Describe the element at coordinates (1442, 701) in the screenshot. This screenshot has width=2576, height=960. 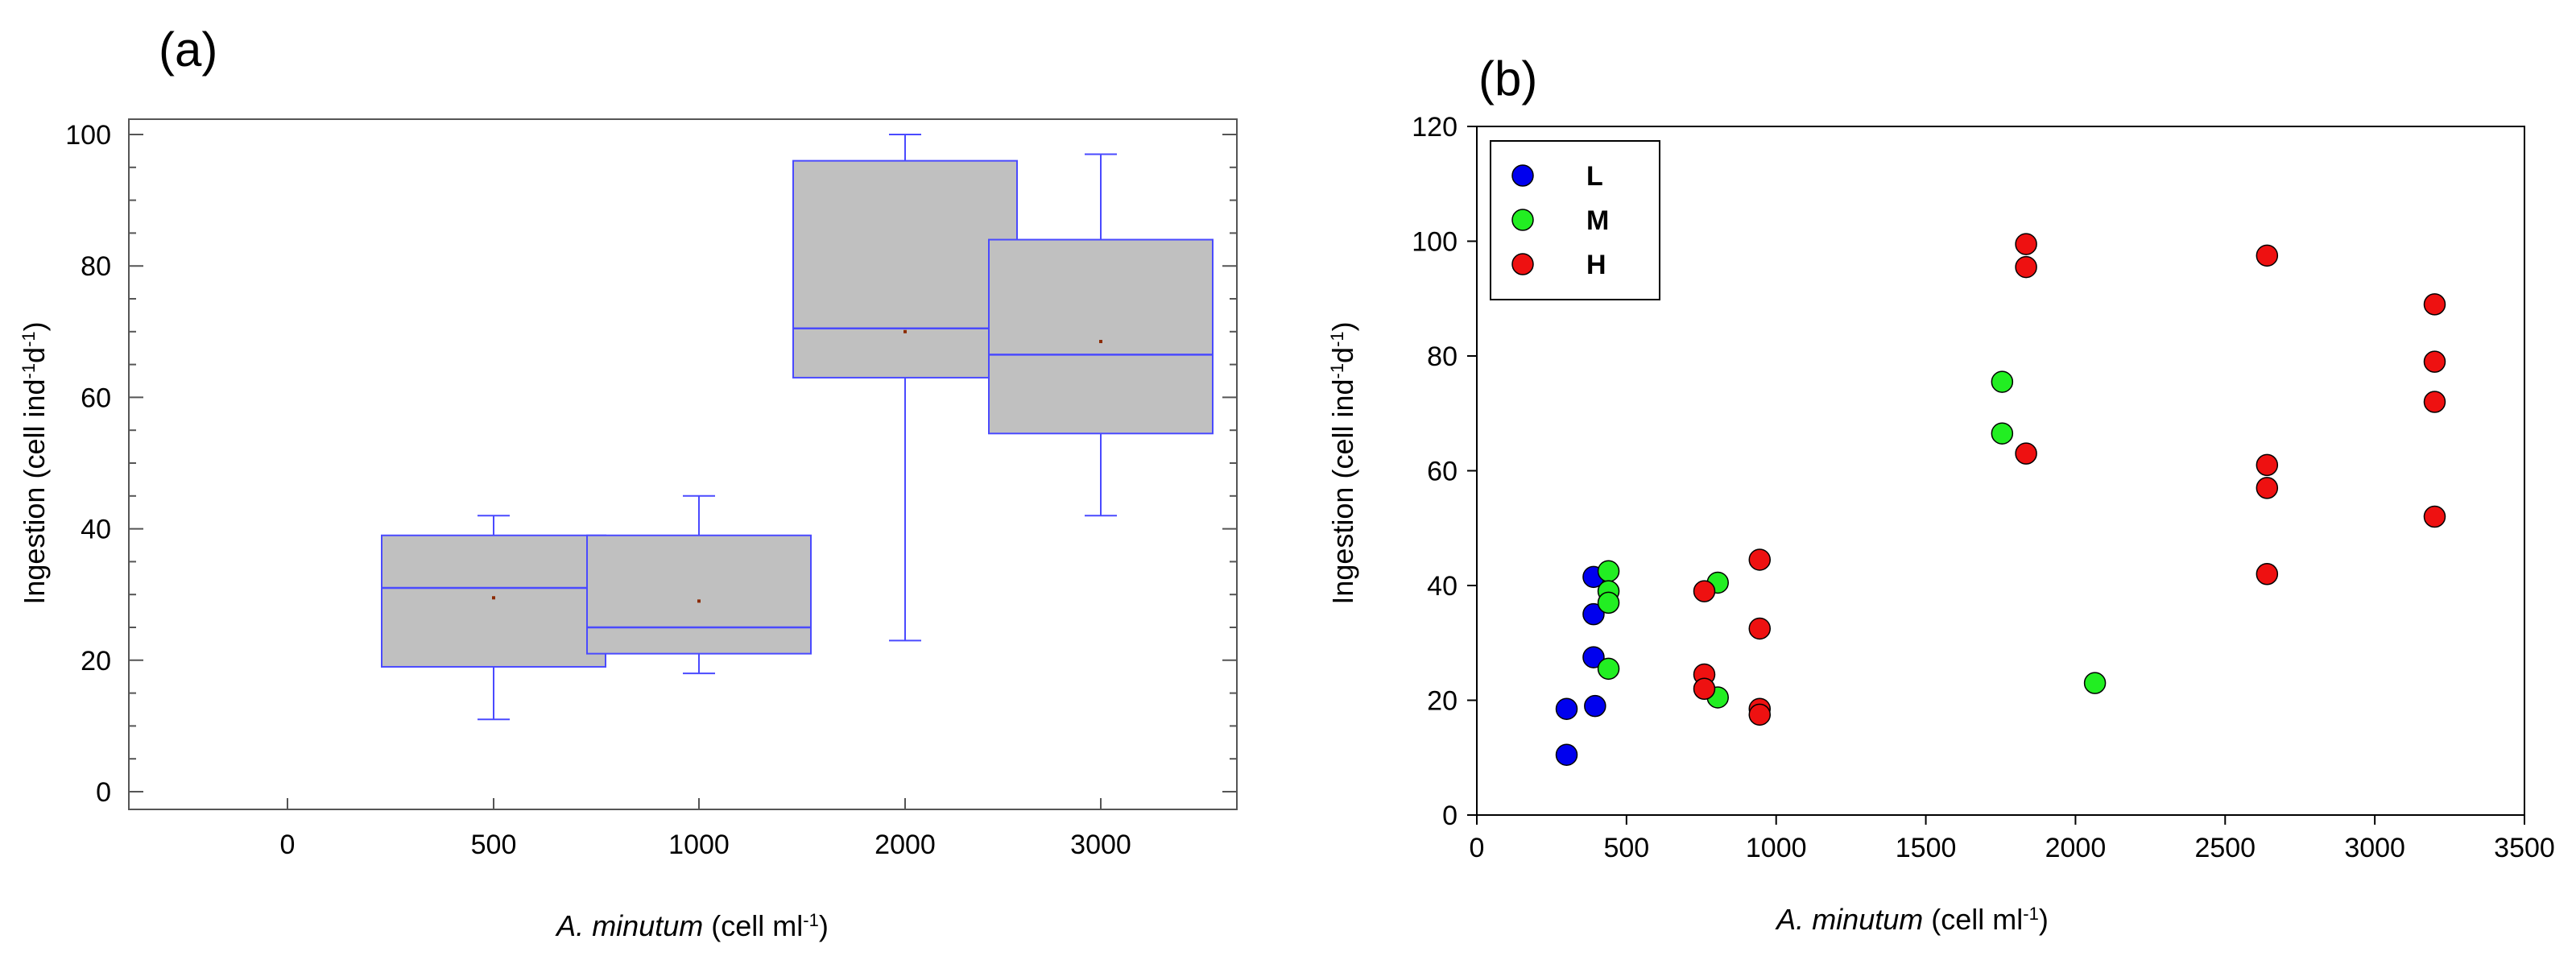
I see `y-tick-label-b: 20` at that location.